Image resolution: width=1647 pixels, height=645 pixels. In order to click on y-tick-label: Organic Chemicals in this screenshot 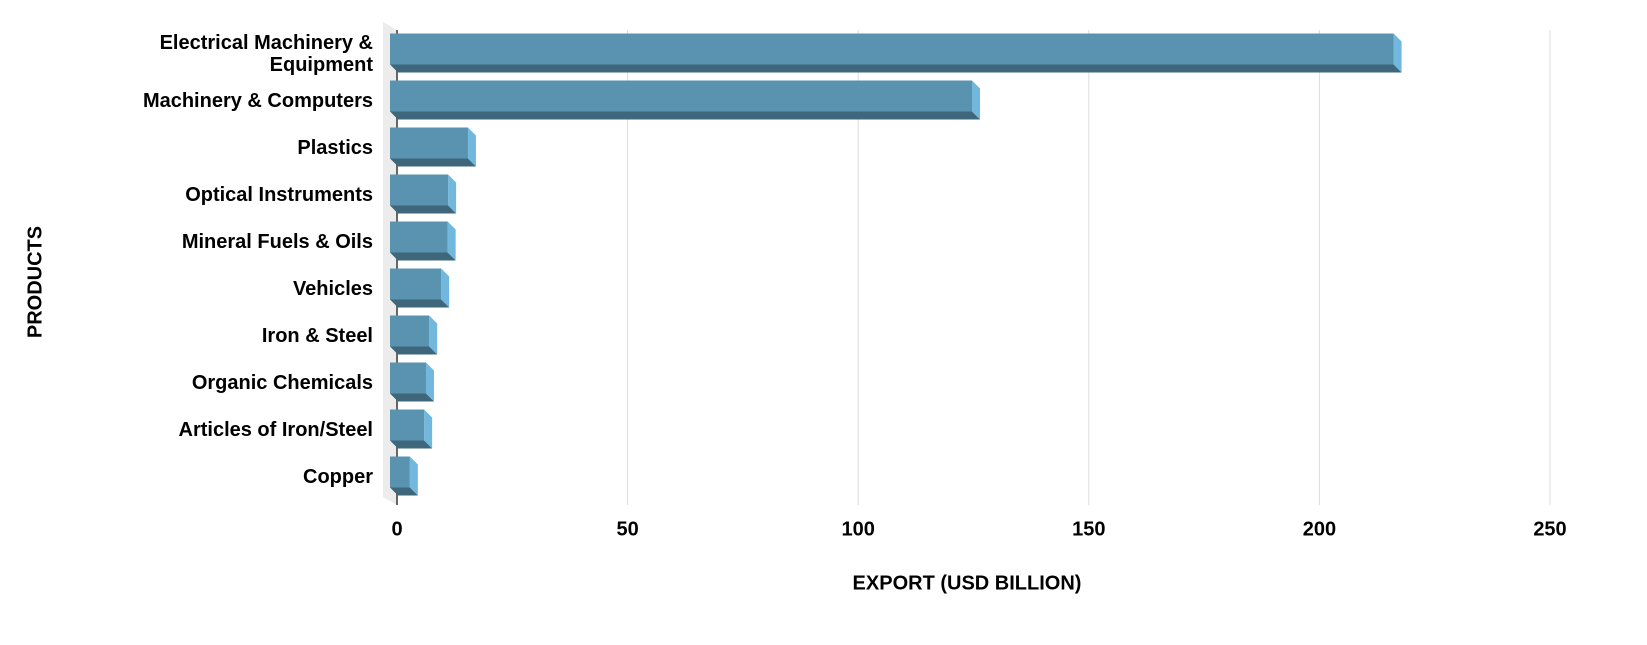, I will do `click(282, 382)`.